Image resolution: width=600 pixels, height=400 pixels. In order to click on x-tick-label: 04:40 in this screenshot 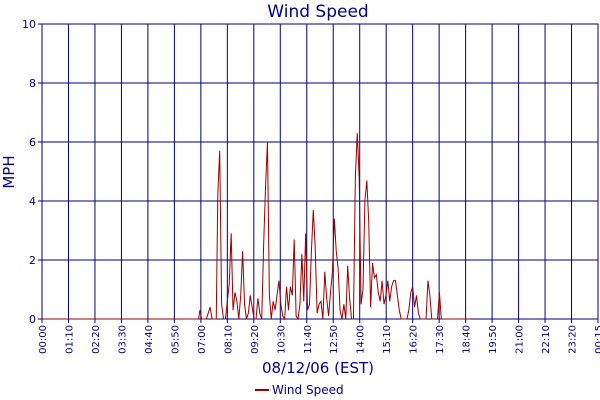, I will do `click(149, 339)`.